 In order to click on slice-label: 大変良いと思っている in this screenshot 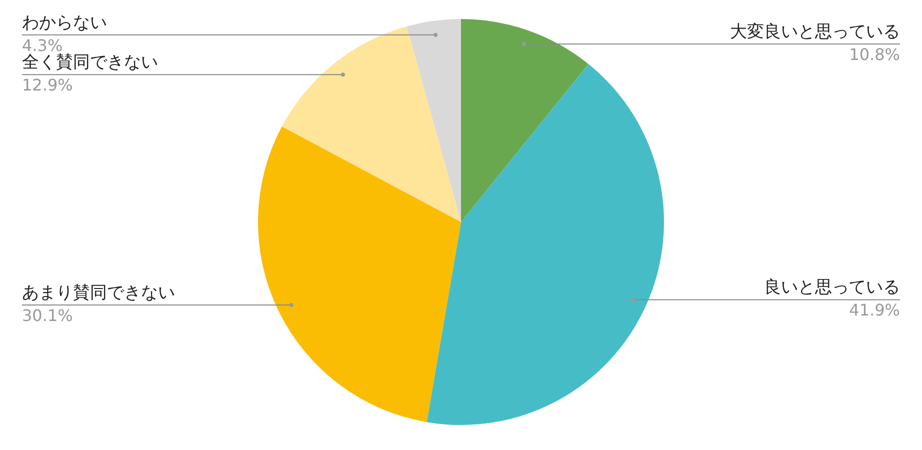, I will do `click(815, 32)`.